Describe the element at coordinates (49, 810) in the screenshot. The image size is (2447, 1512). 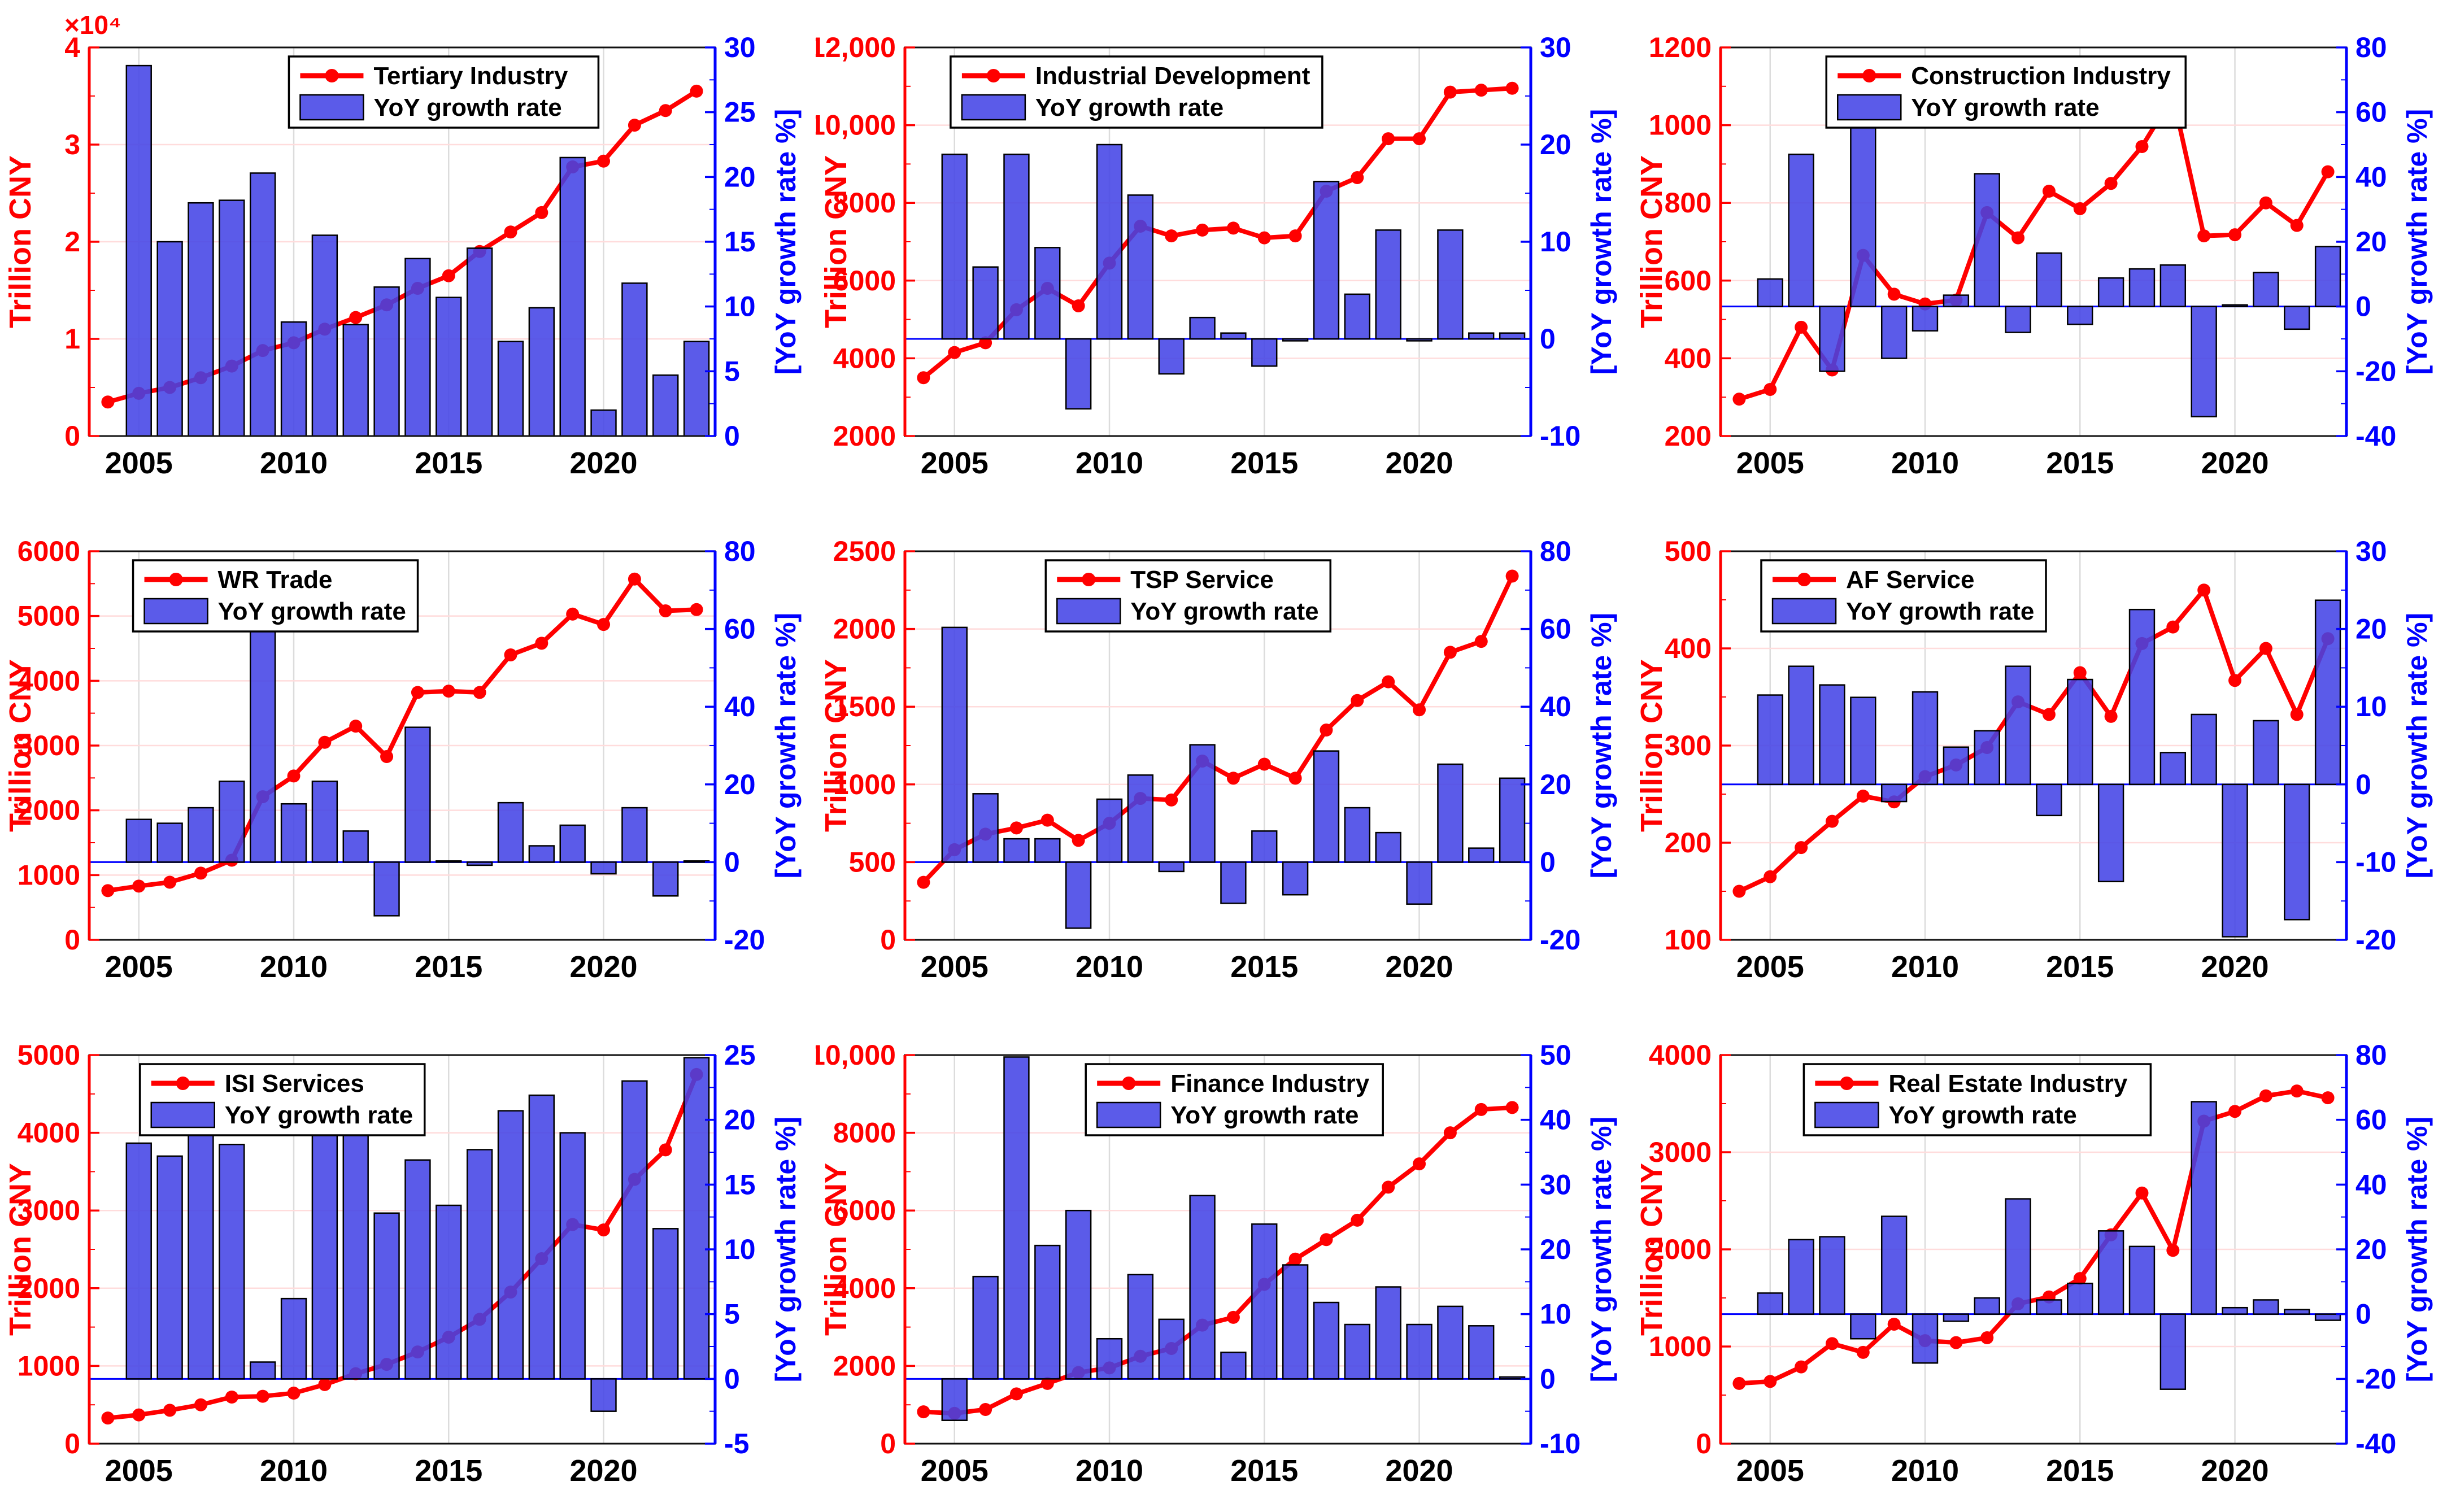
I see `svg-text: 2000` at that location.